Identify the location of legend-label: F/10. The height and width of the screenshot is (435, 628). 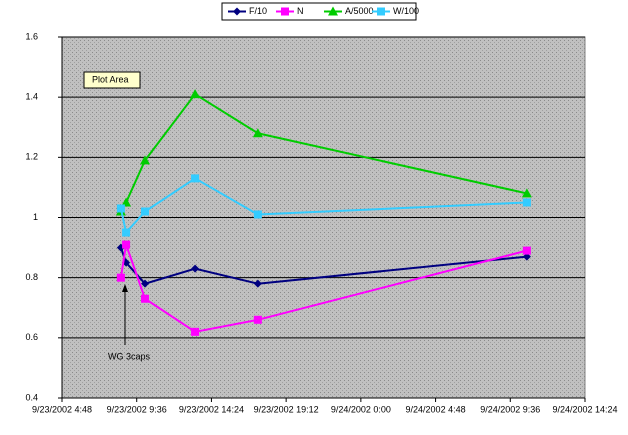
(258, 11).